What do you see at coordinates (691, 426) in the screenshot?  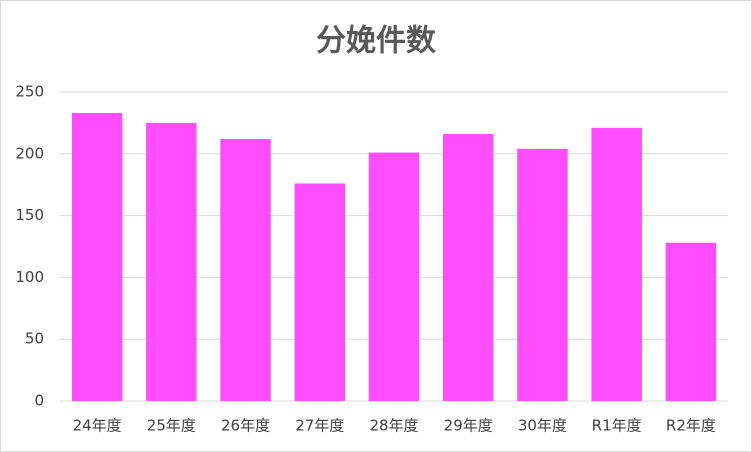 I see `x-tick-label: R2年度` at bounding box center [691, 426].